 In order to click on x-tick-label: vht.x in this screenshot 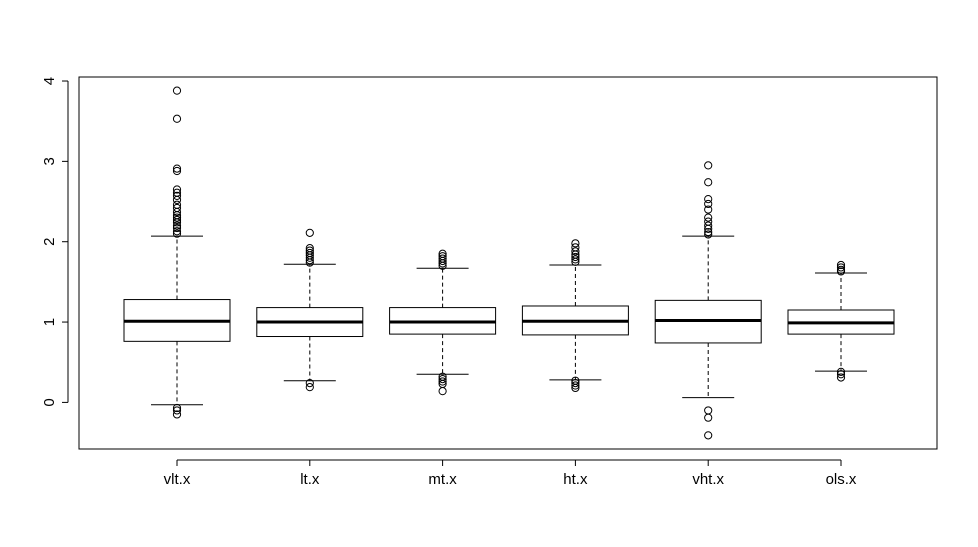, I will do `click(708, 479)`.